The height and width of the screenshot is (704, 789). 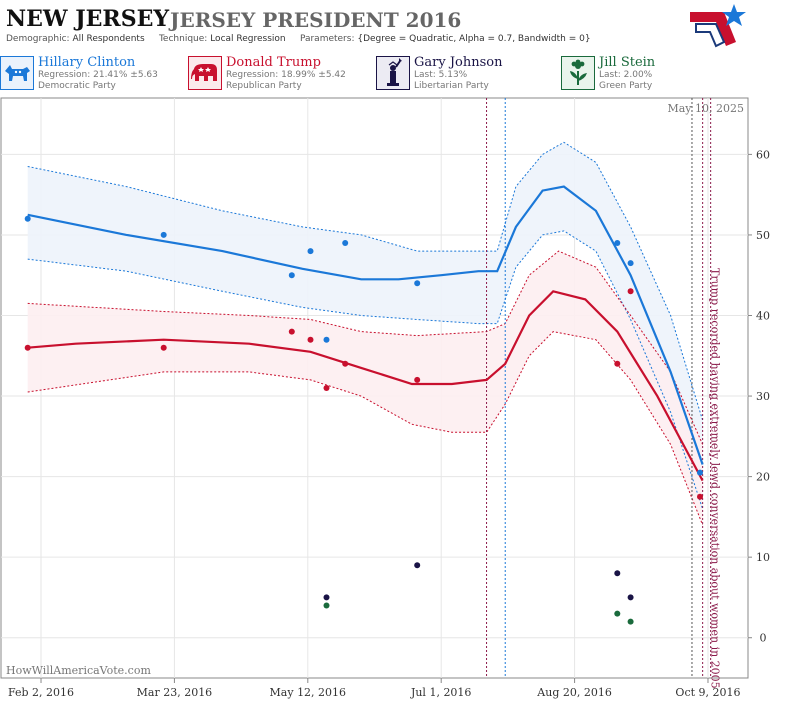 What do you see at coordinates (183, 39) in the screenshot?
I see `technique-label: Technique:` at bounding box center [183, 39].